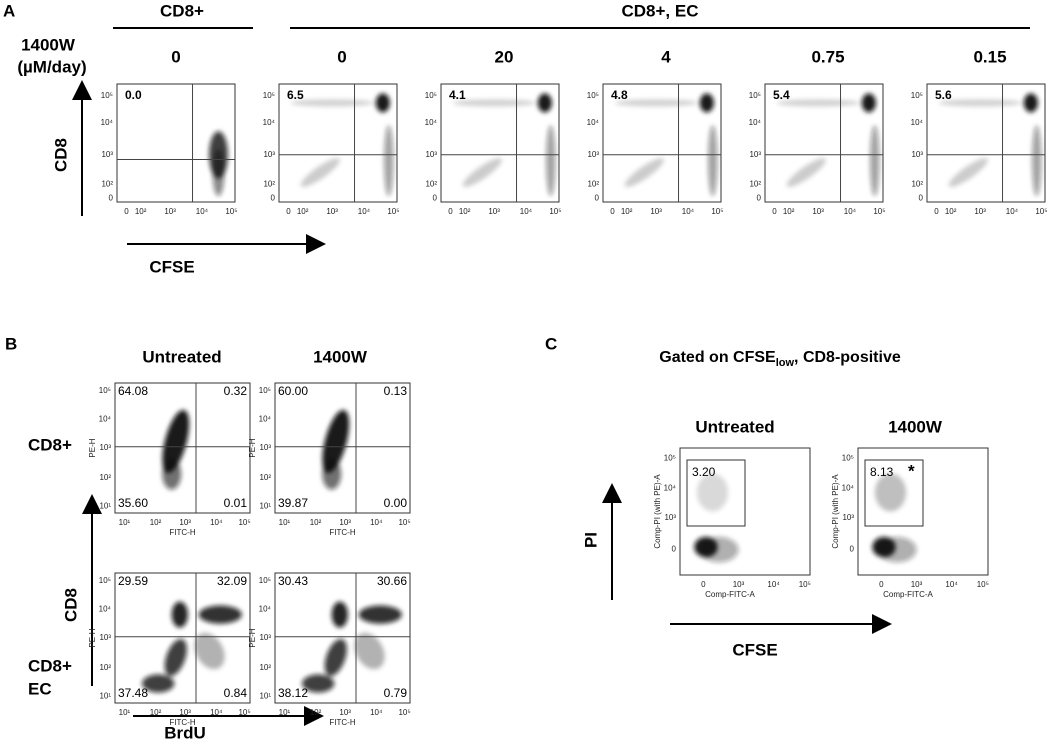 The width and height of the screenshot is (1050, 742). I want to click on row-label: CD8+, so click(50, 444).